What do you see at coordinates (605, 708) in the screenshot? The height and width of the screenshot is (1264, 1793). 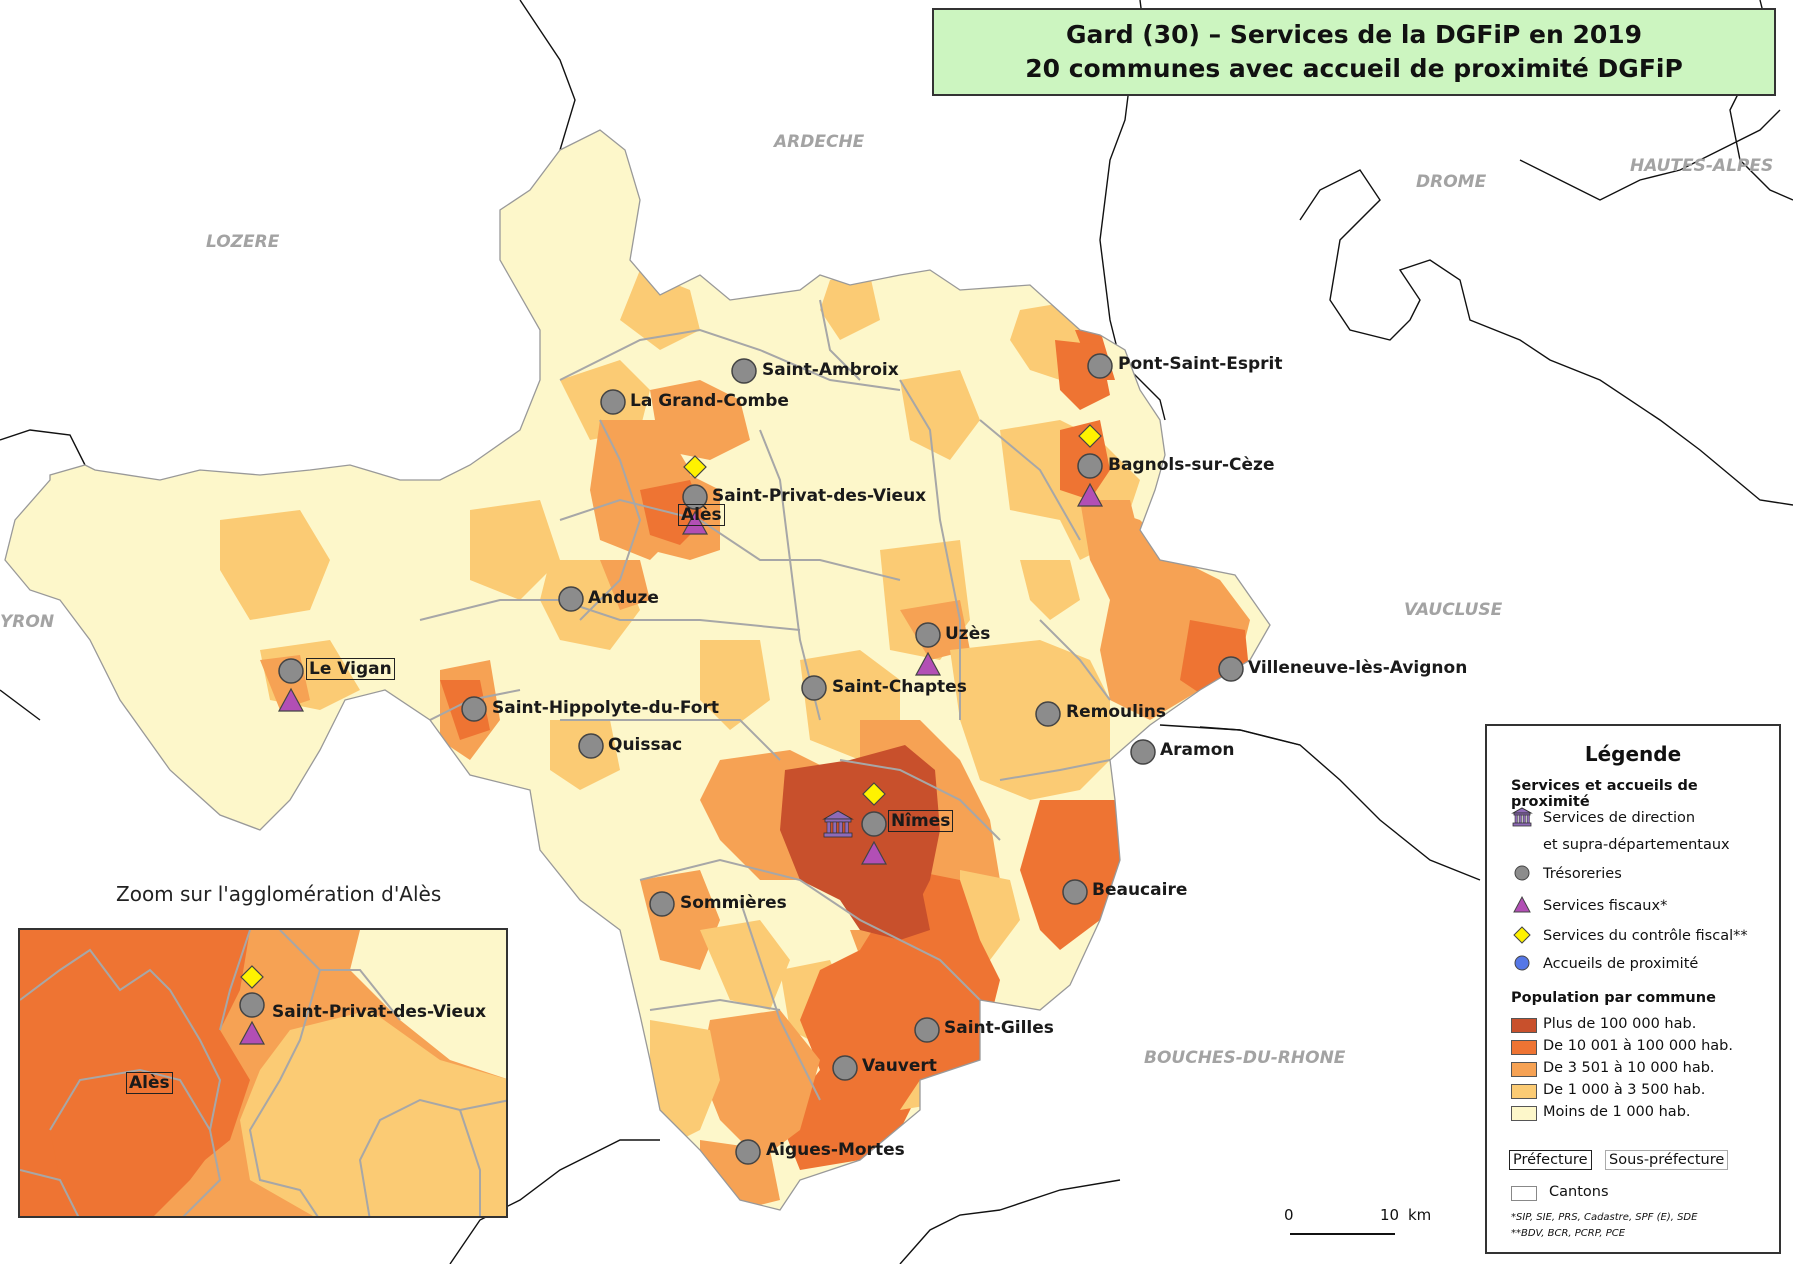 I see `place-label-saint-hippolyte-du-fort: Saint-Hippolyte-du-Fort` at bounding box center [605, 708].